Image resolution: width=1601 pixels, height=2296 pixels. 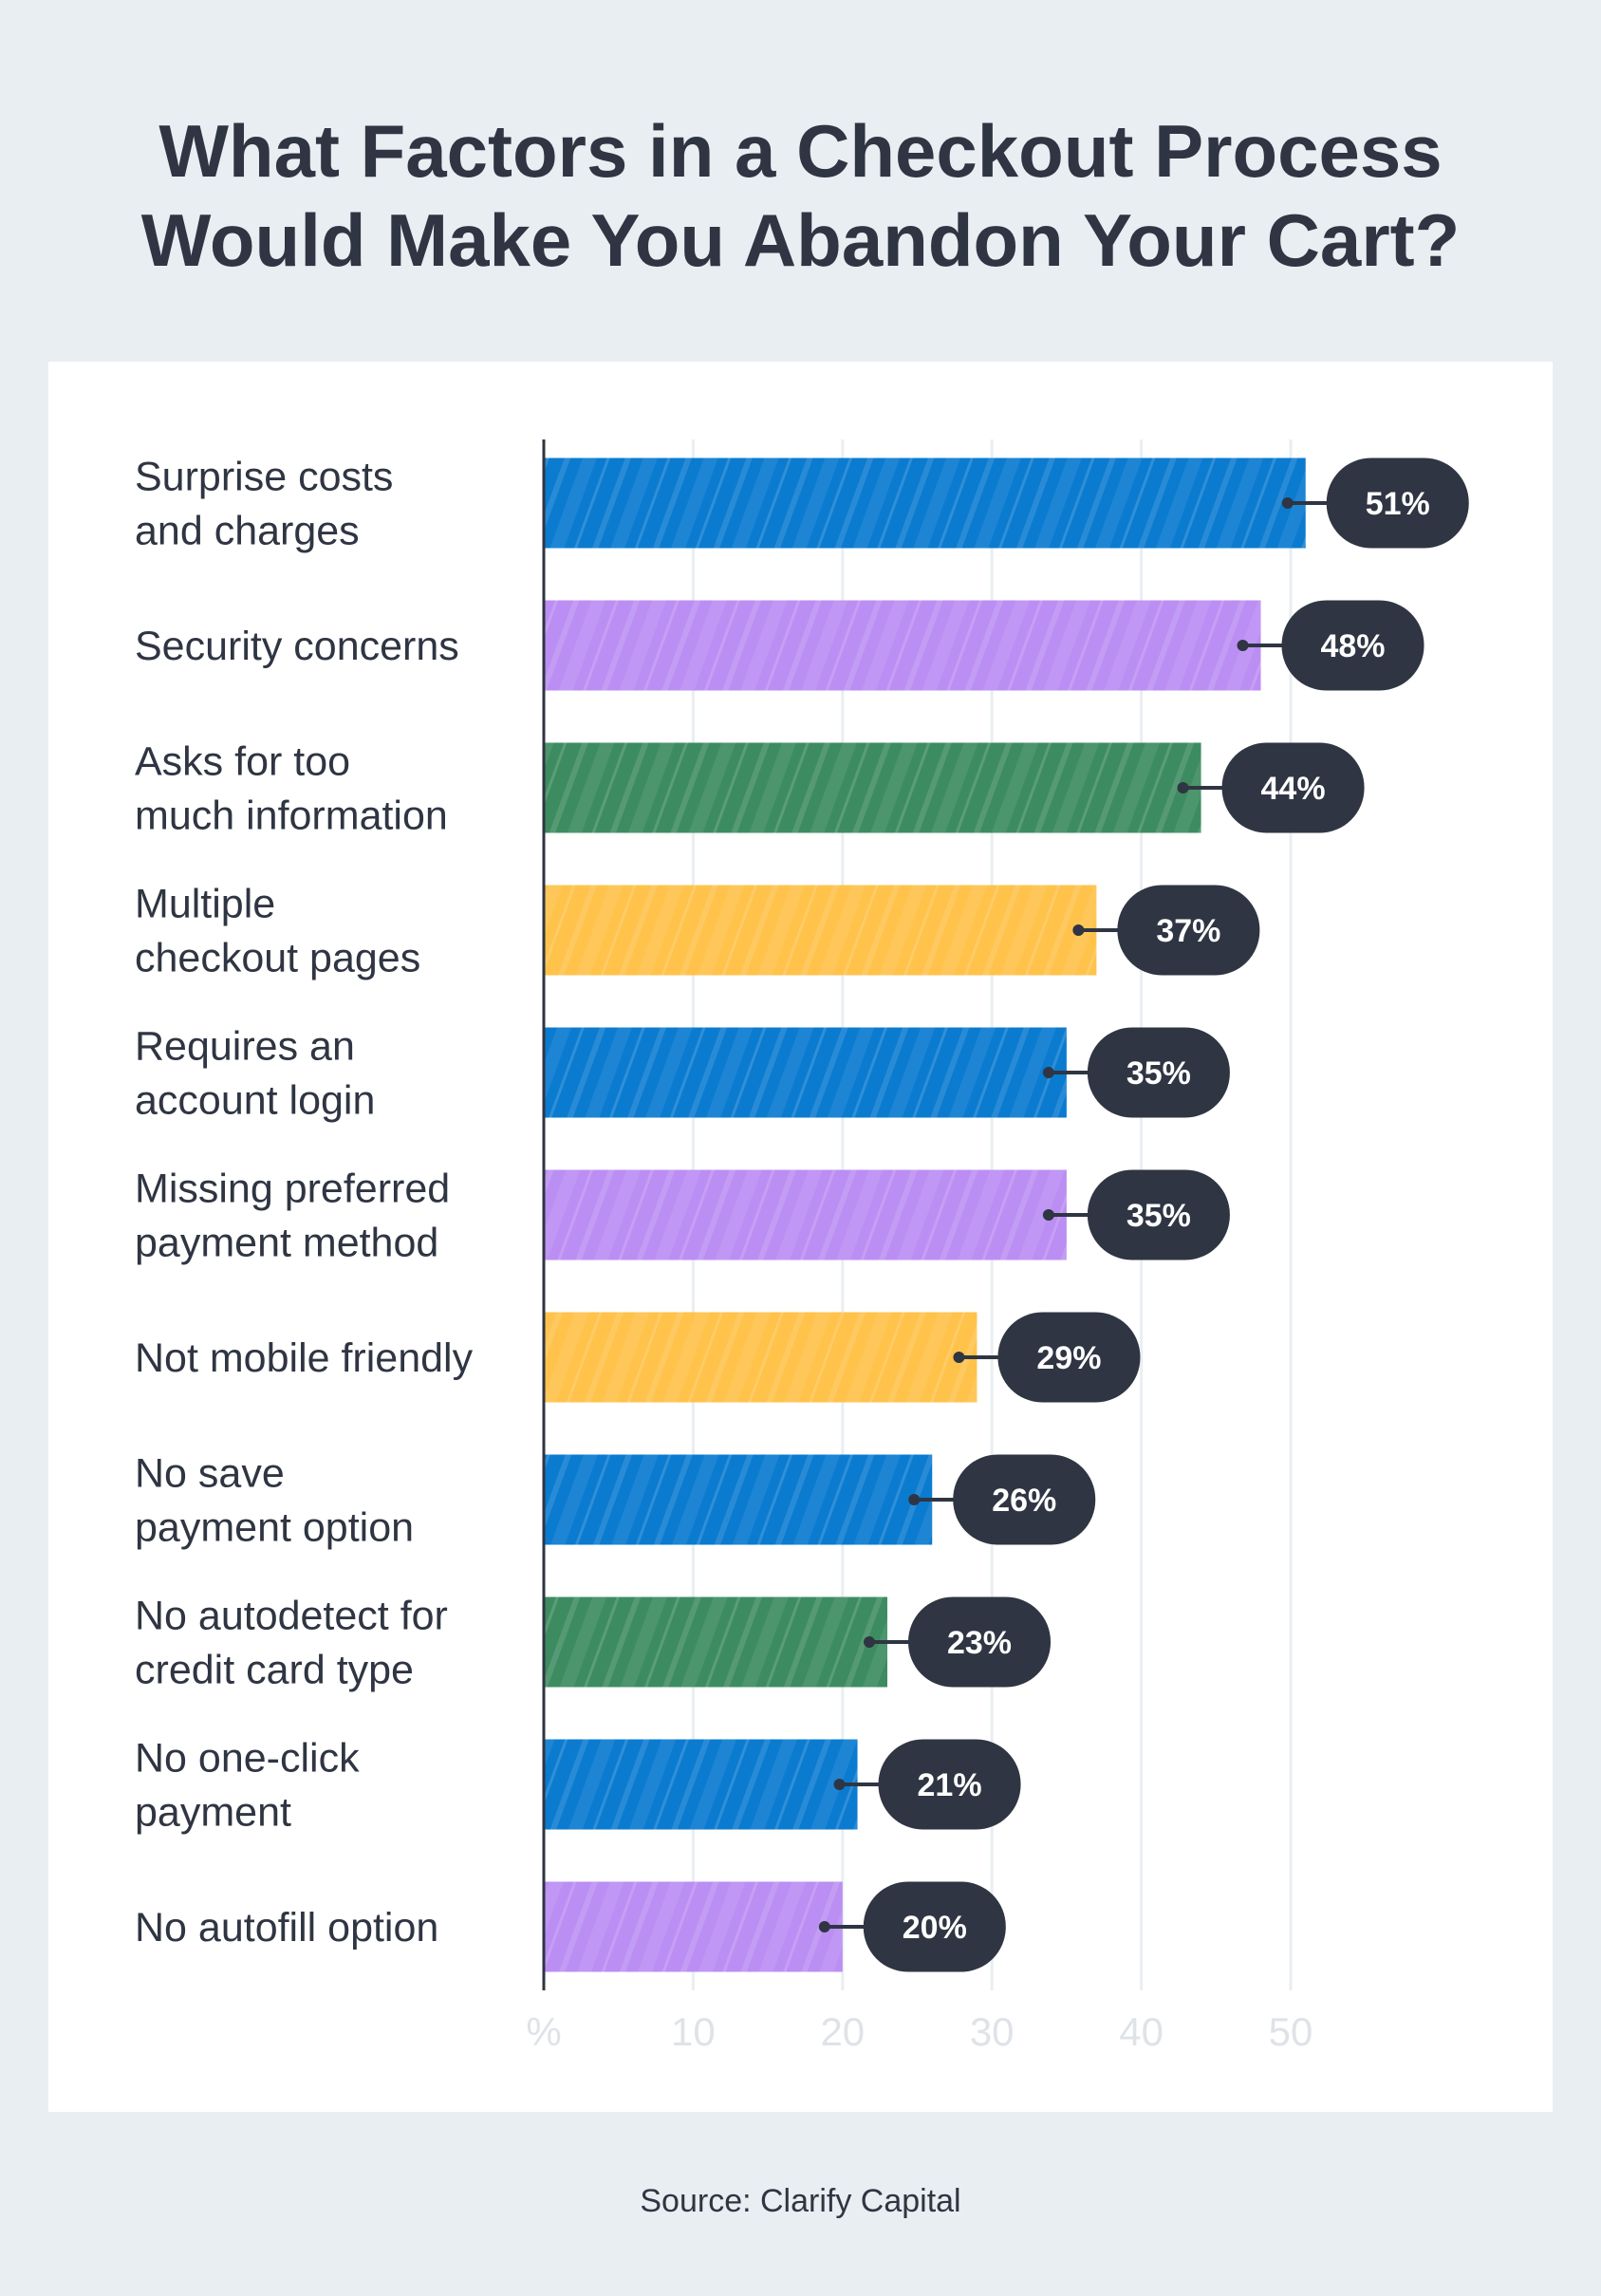 I want to click on x-tick-label: 30, so click(x=992, y=2032).